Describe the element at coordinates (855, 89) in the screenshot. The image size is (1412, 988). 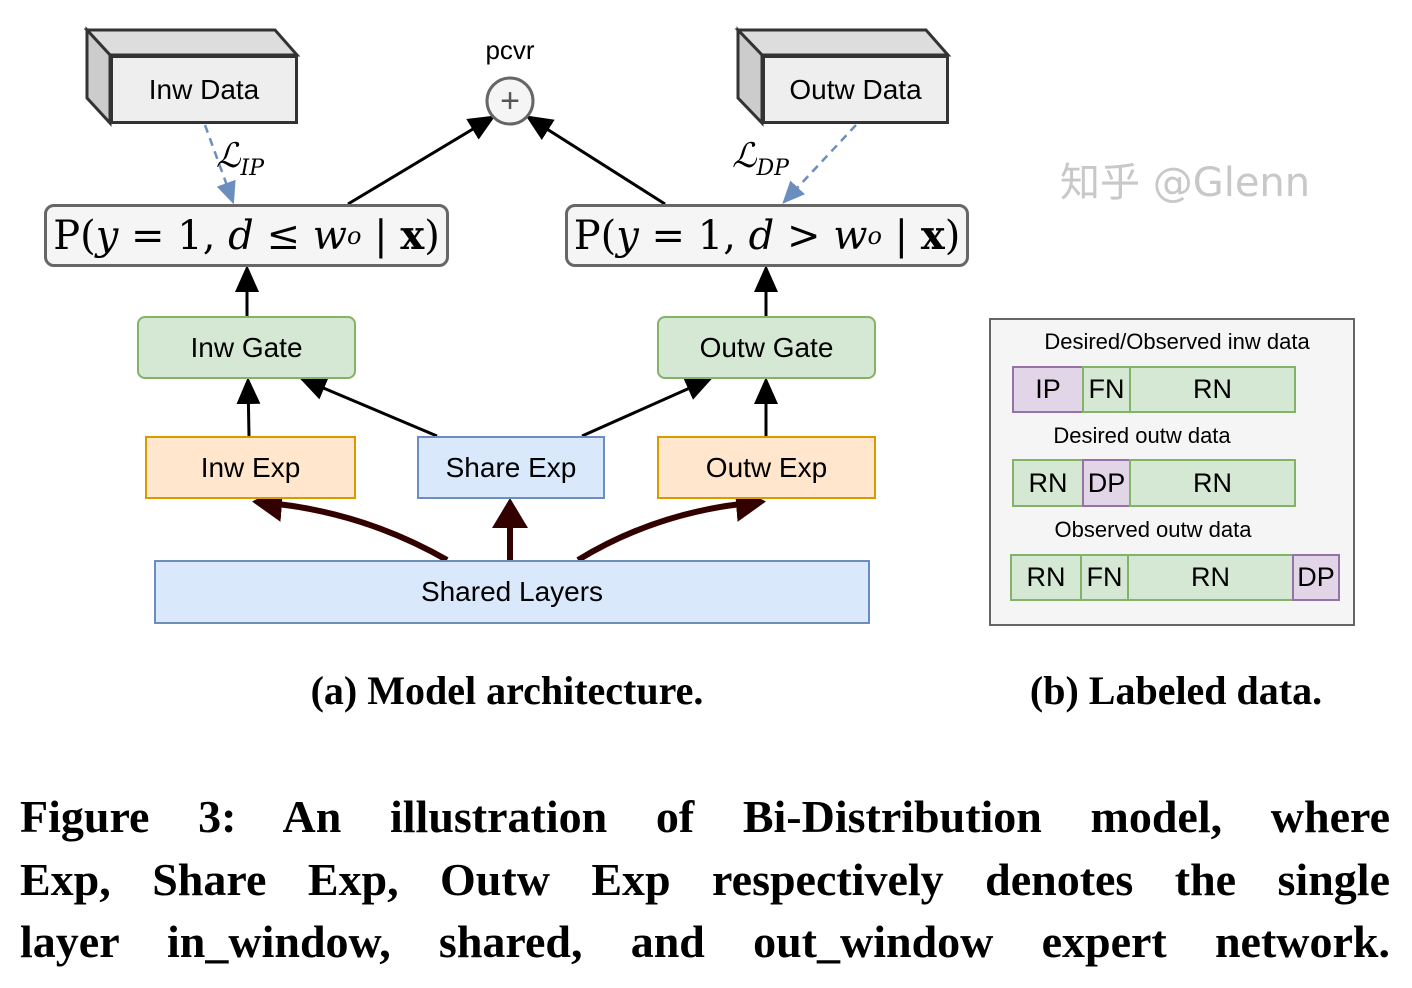
I see `outw-data-box: Outw Data` at that location.